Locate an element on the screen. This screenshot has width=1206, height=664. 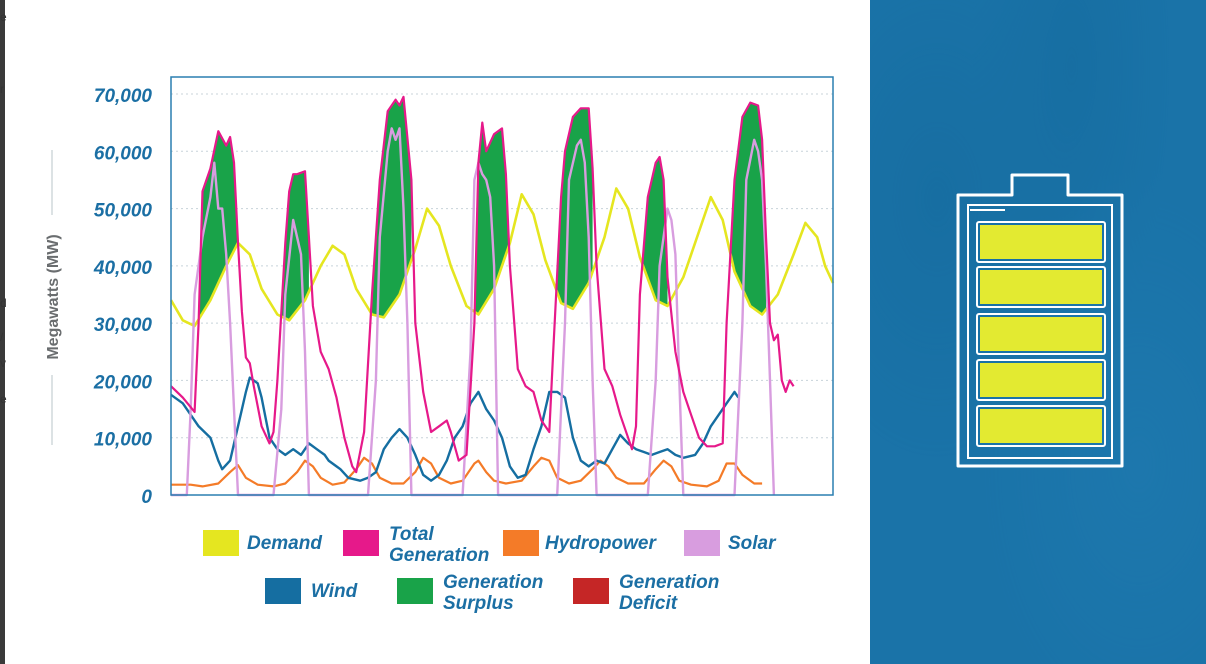
legend-label: Wind is located at coordinates (334, 591).